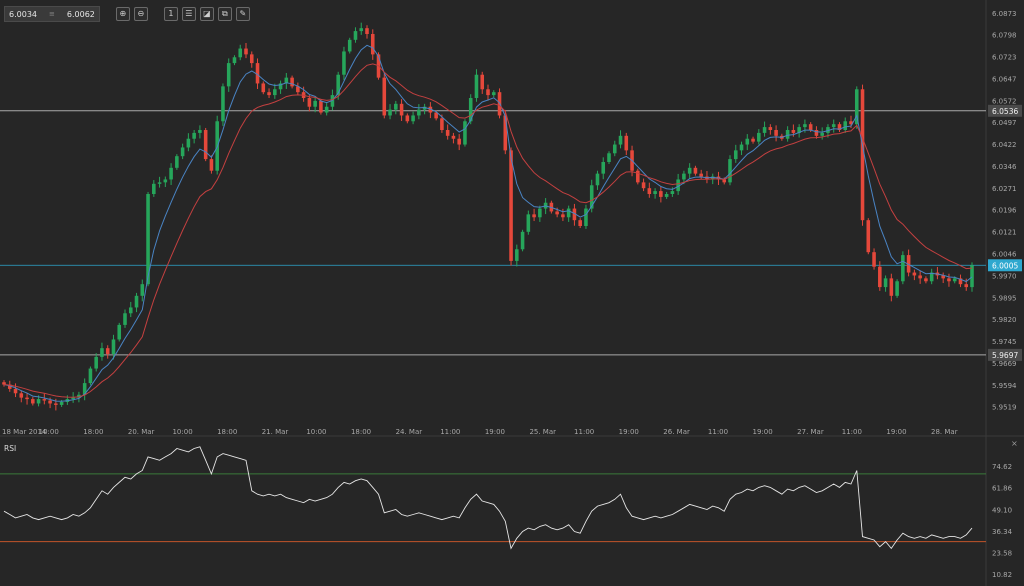 The height and width of the screenshot is (586, 1024). What do you see at coordinates (140, 14) in the screenshot?
I see `zoom-out-icon: ⊖` at bounding box center [140, 14].